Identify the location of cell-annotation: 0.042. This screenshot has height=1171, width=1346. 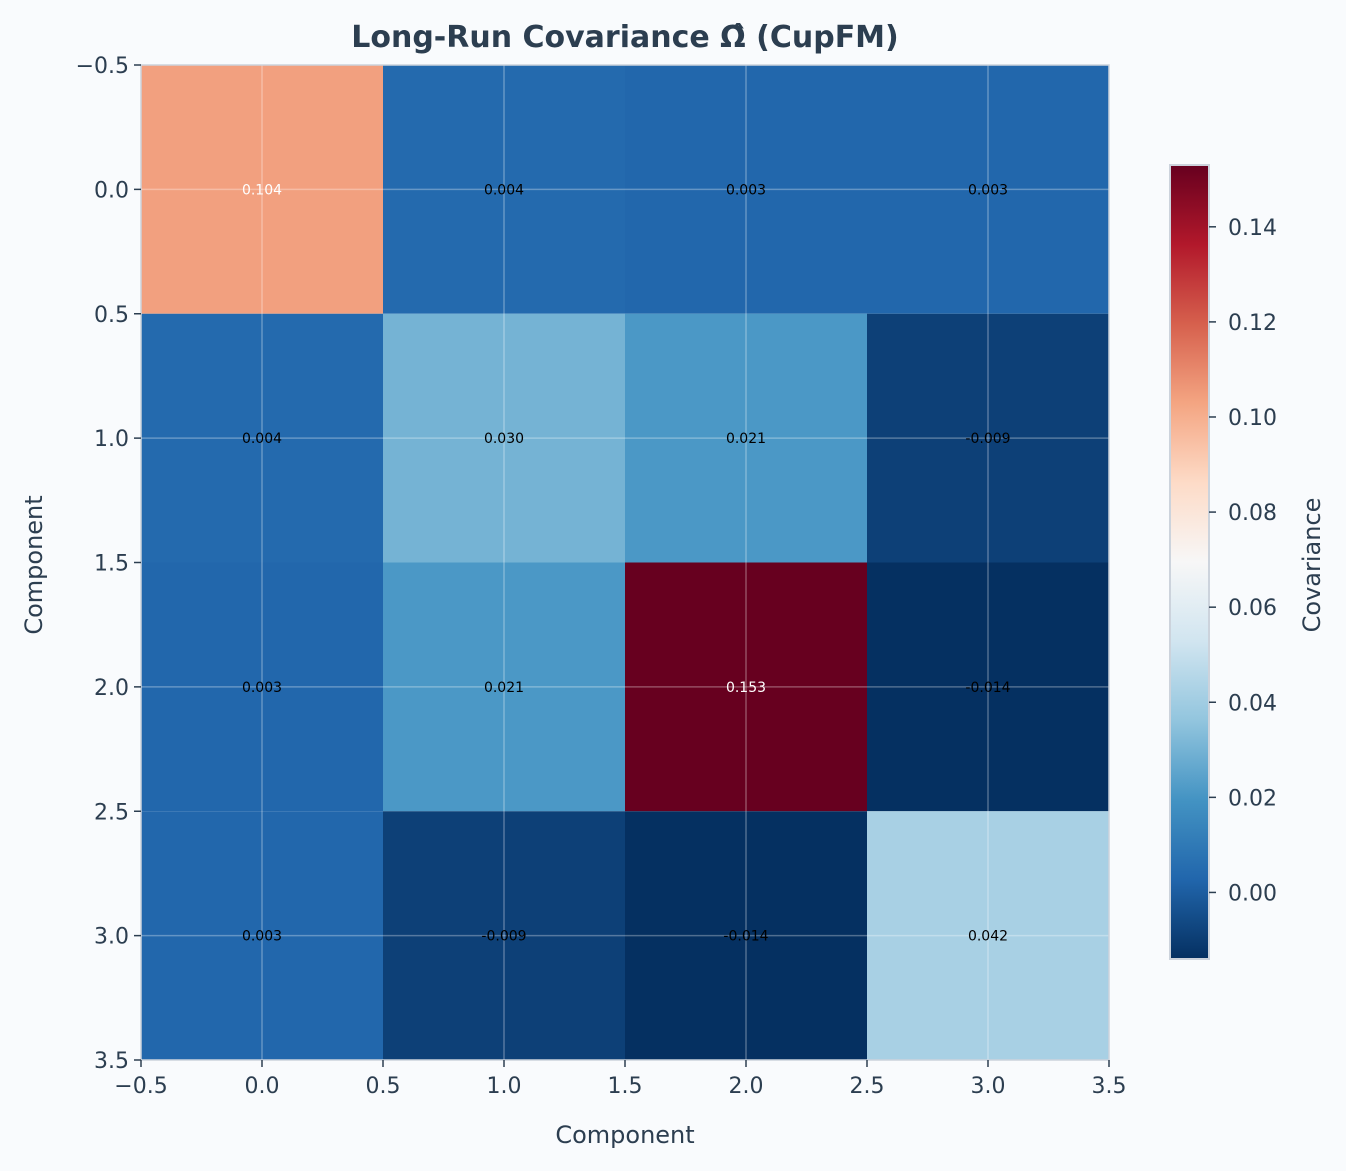
(988, 937).